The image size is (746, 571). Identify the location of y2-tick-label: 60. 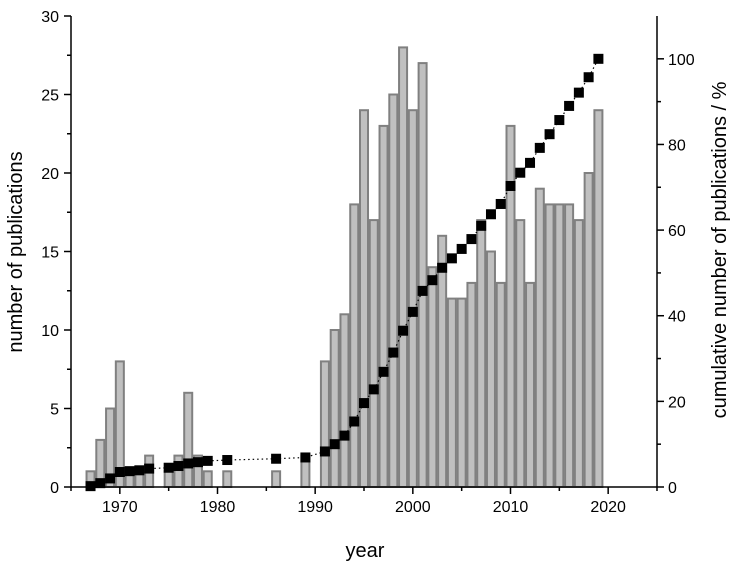
(677, 231).